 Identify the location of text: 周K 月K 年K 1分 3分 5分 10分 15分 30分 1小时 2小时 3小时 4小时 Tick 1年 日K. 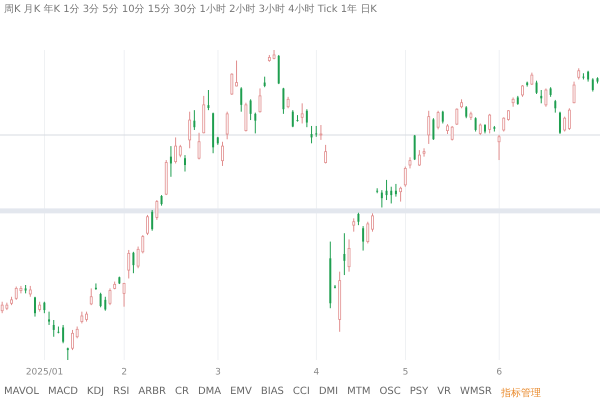
(190, 9).